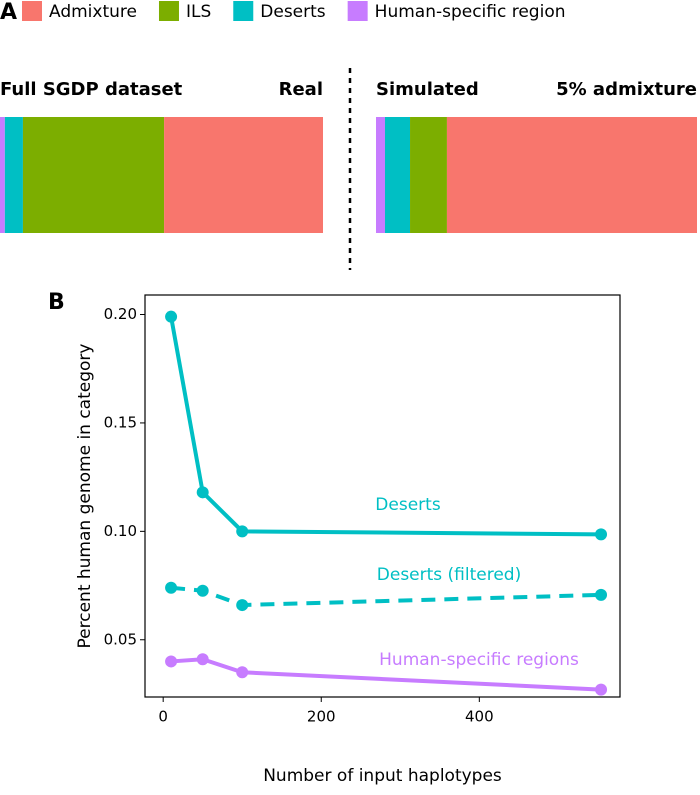 The height and width of the screenshot is (795, 700). Describe the element at coordinates (8, 12) in the screenshot. I see `panel-label: A` at that location.